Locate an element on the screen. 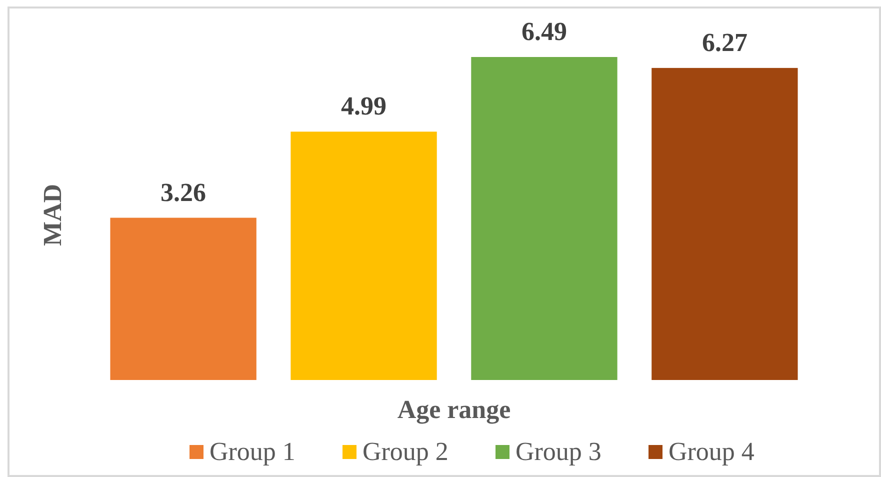 This screenshot has height=477, width=881. data-label: 6.27 is located at coordinates (725, 42).